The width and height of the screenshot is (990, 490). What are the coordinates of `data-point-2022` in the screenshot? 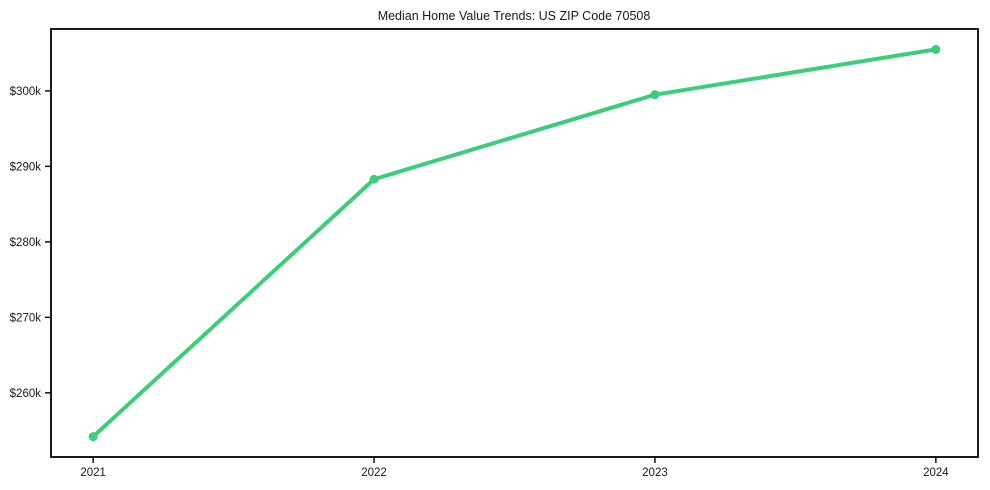 It's located at (374, 179).